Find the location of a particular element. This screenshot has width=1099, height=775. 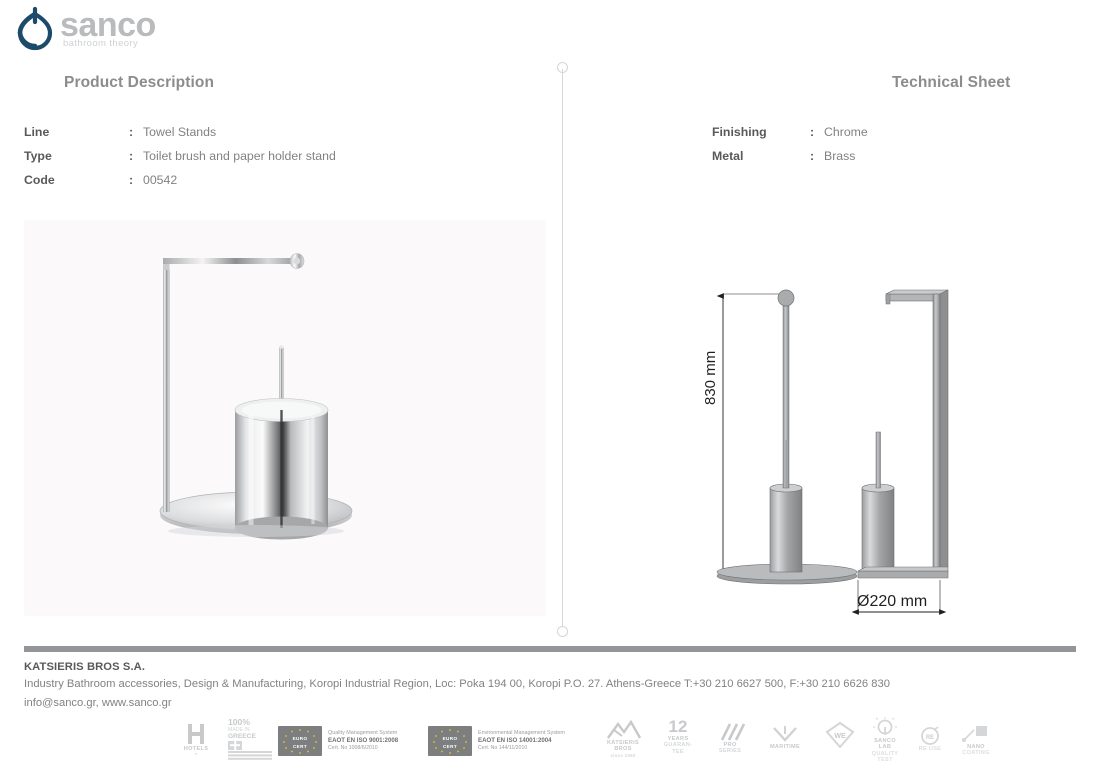

badge-maritime: MARITIME is located at coordinates (785, 737).